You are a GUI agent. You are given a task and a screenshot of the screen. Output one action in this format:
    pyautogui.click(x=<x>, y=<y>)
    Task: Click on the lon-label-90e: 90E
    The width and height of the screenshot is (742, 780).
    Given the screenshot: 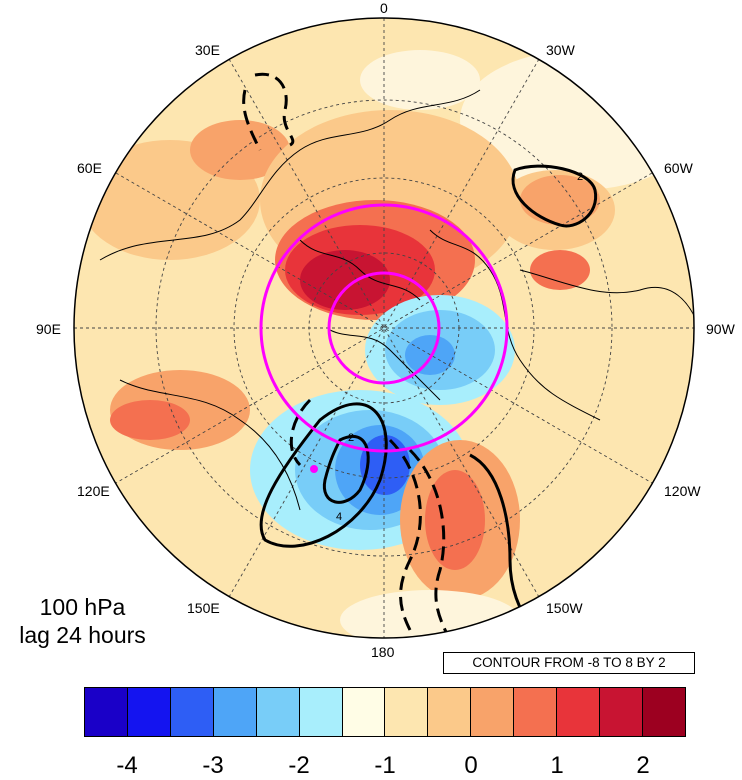 What is the action you would take?
    pyautogui.click(x=48, y=329)
    